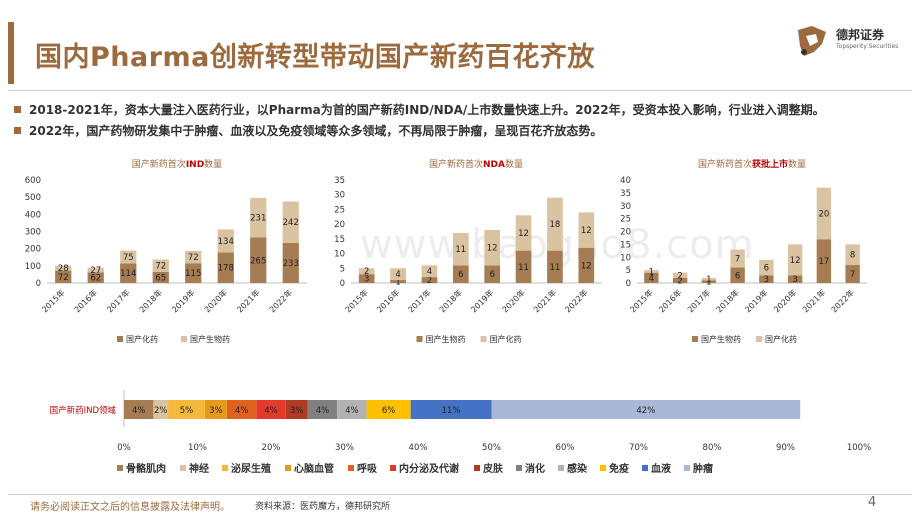 This screenshot has height=518, width=920. What do you see at coordinates (33, 267) in the screenshot?
I see `y-tick-label: 100` at bounding box center [33, 267].